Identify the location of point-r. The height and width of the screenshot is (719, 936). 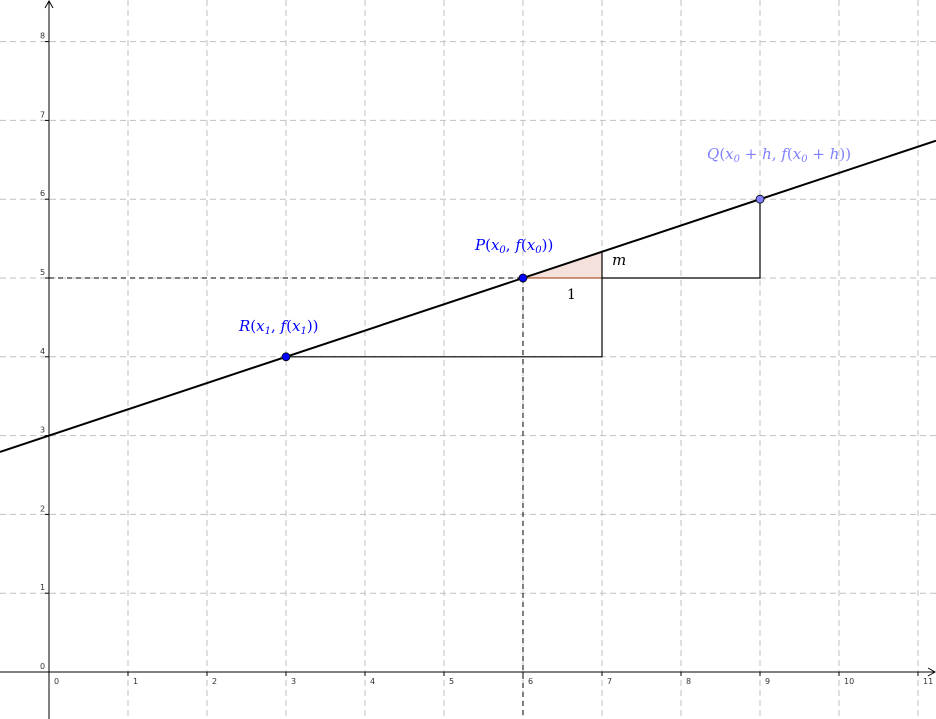
(286, 357).